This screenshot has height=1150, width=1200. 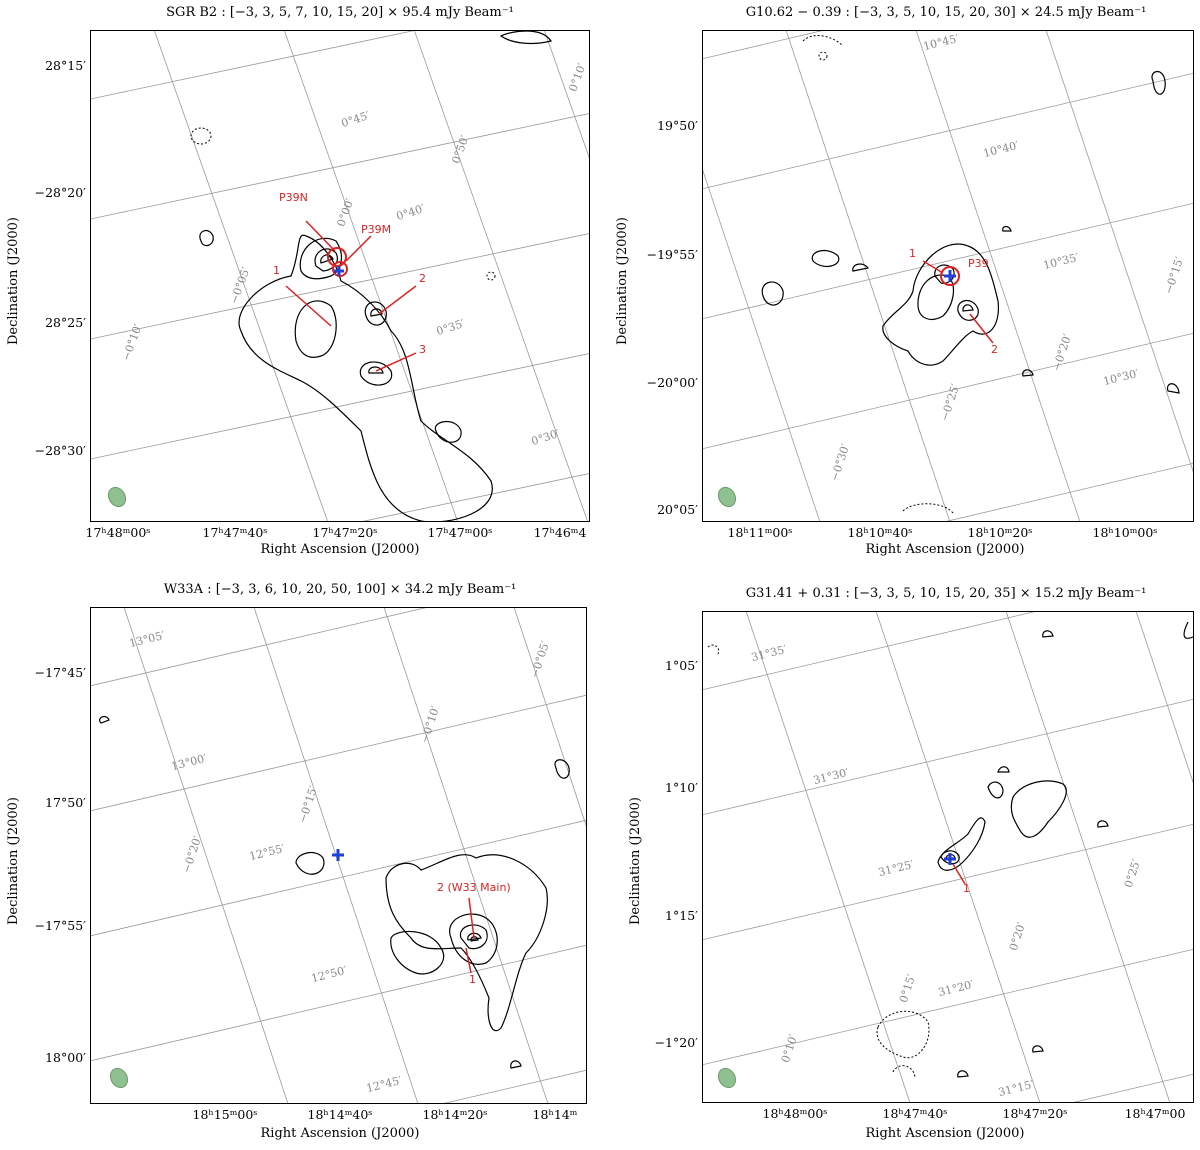 I want to click on y-tick: −28°30′, so click(x=60, y=450).